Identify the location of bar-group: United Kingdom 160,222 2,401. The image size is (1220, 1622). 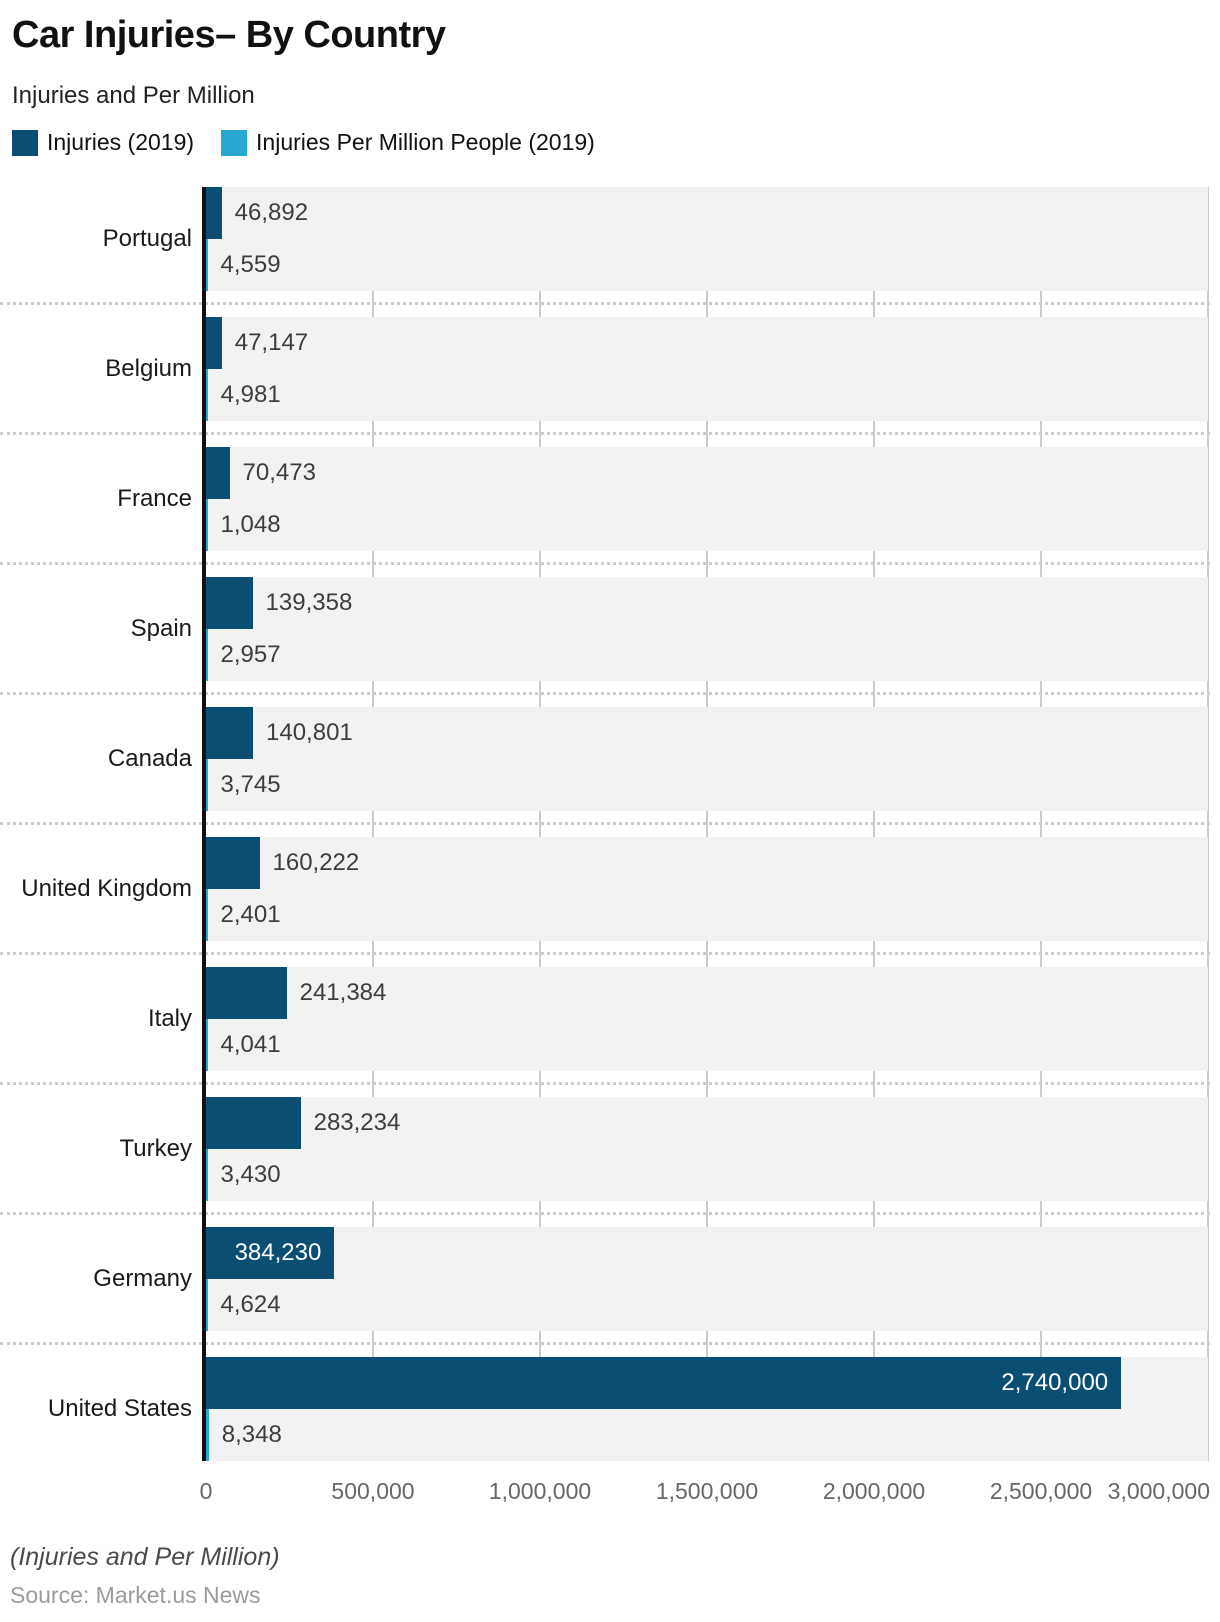
(610, 902).